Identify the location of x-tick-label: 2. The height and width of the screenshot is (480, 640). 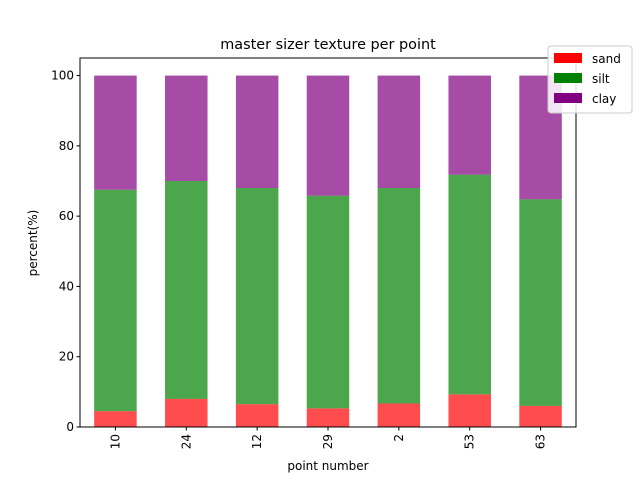
(399, 438).